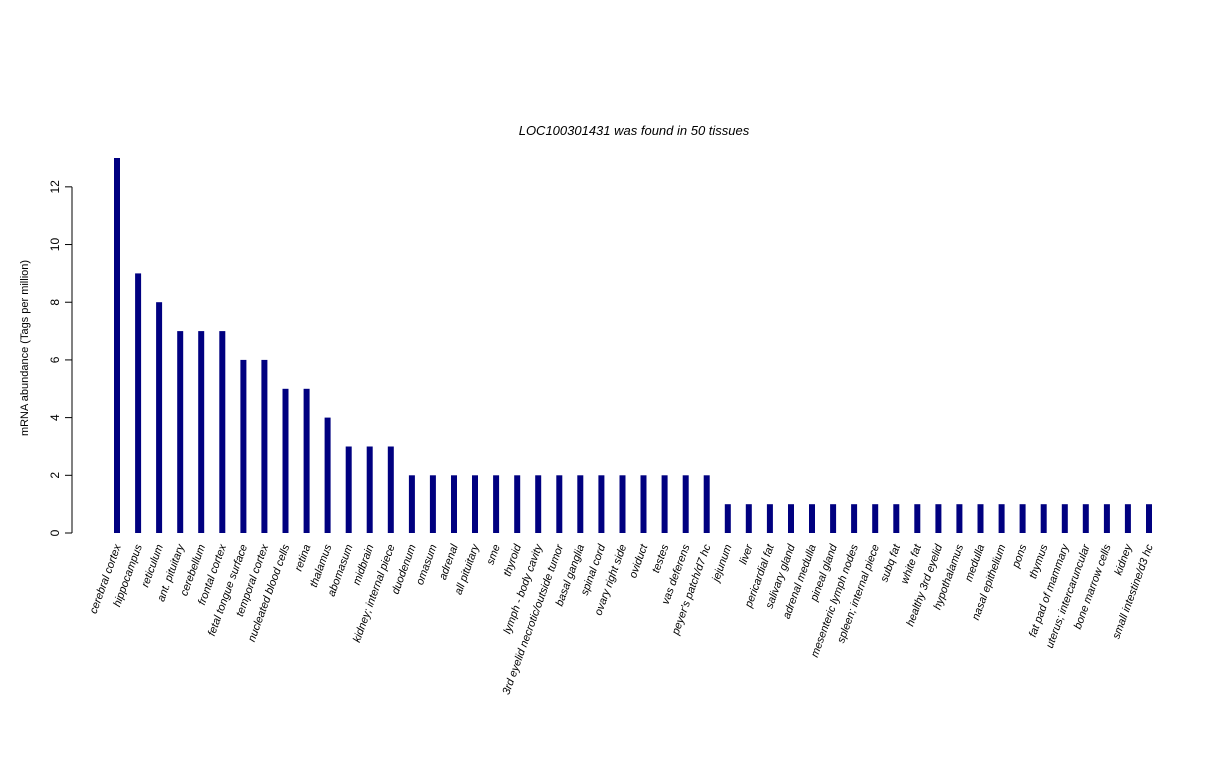 The width and height of the screenshot is (1224, 768). I want to click on x-tick-label: omasum, so click(427, 565).